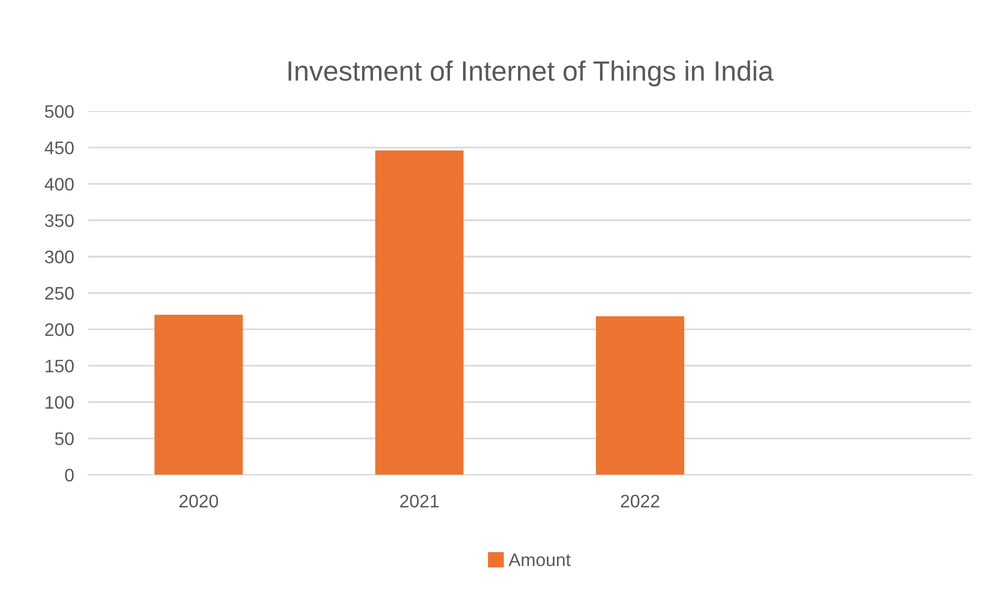 This screenshot has height=601, width=992. Describe the element at coordinates (59, 293) in the screenshot. I see `y-tick-label: 250` at that location.